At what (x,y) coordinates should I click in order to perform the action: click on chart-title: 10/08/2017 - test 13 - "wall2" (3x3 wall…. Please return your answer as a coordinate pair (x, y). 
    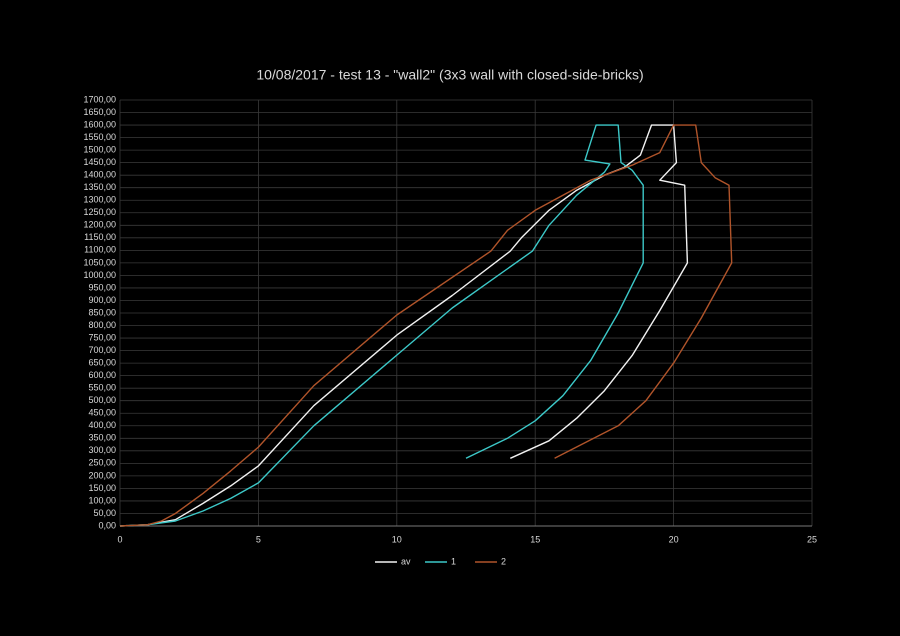
    Looking at the image, I should click on (449, 75).